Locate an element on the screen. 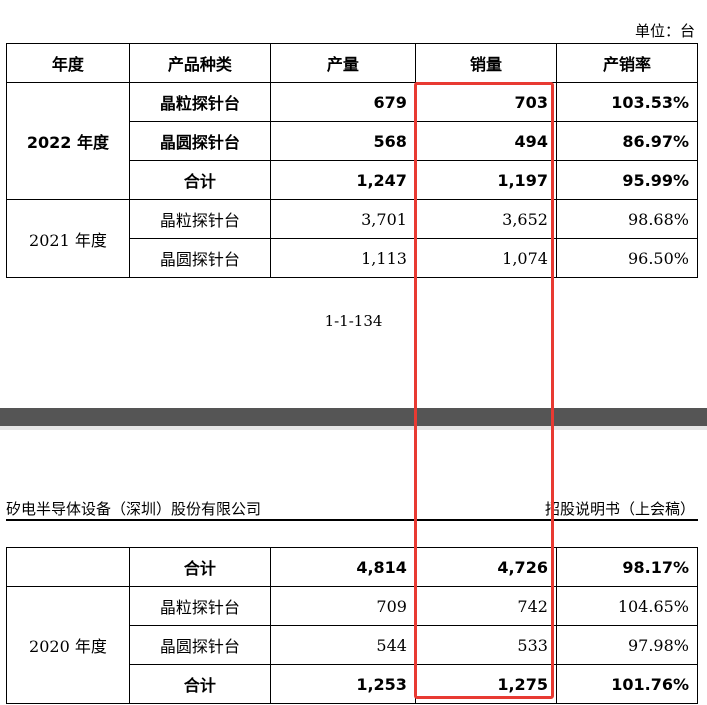 Image resolution: width=707 pixels, height=705 pixels. production-cell: 3,701 is located at coordinates (342, 219).